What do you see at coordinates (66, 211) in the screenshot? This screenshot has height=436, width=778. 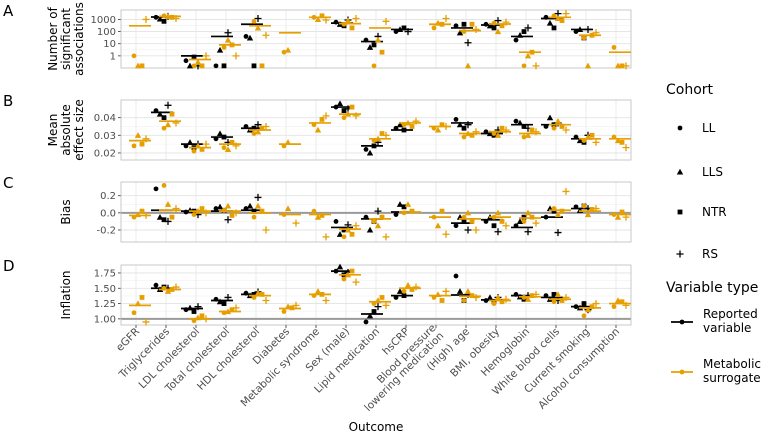 I see `y-axis-title-line: Bias` at bounding box center [66, 211].